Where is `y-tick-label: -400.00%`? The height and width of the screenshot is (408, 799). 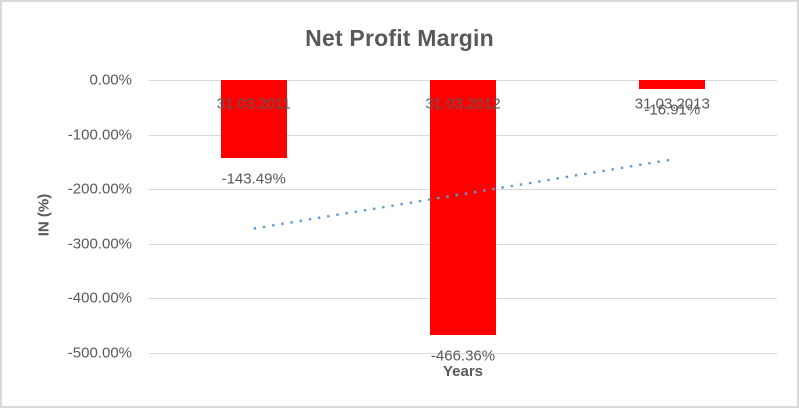 y-tick-label: -400.00% is located at coordinates (99, 298).